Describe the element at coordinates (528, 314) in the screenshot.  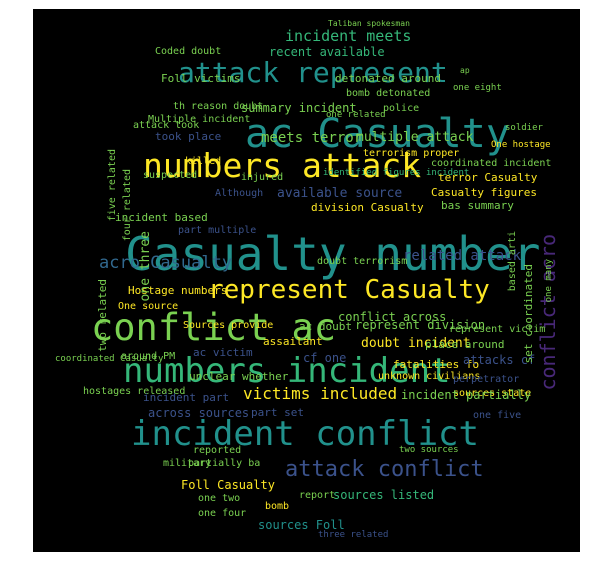
I see `word: set coordinated` at that location.